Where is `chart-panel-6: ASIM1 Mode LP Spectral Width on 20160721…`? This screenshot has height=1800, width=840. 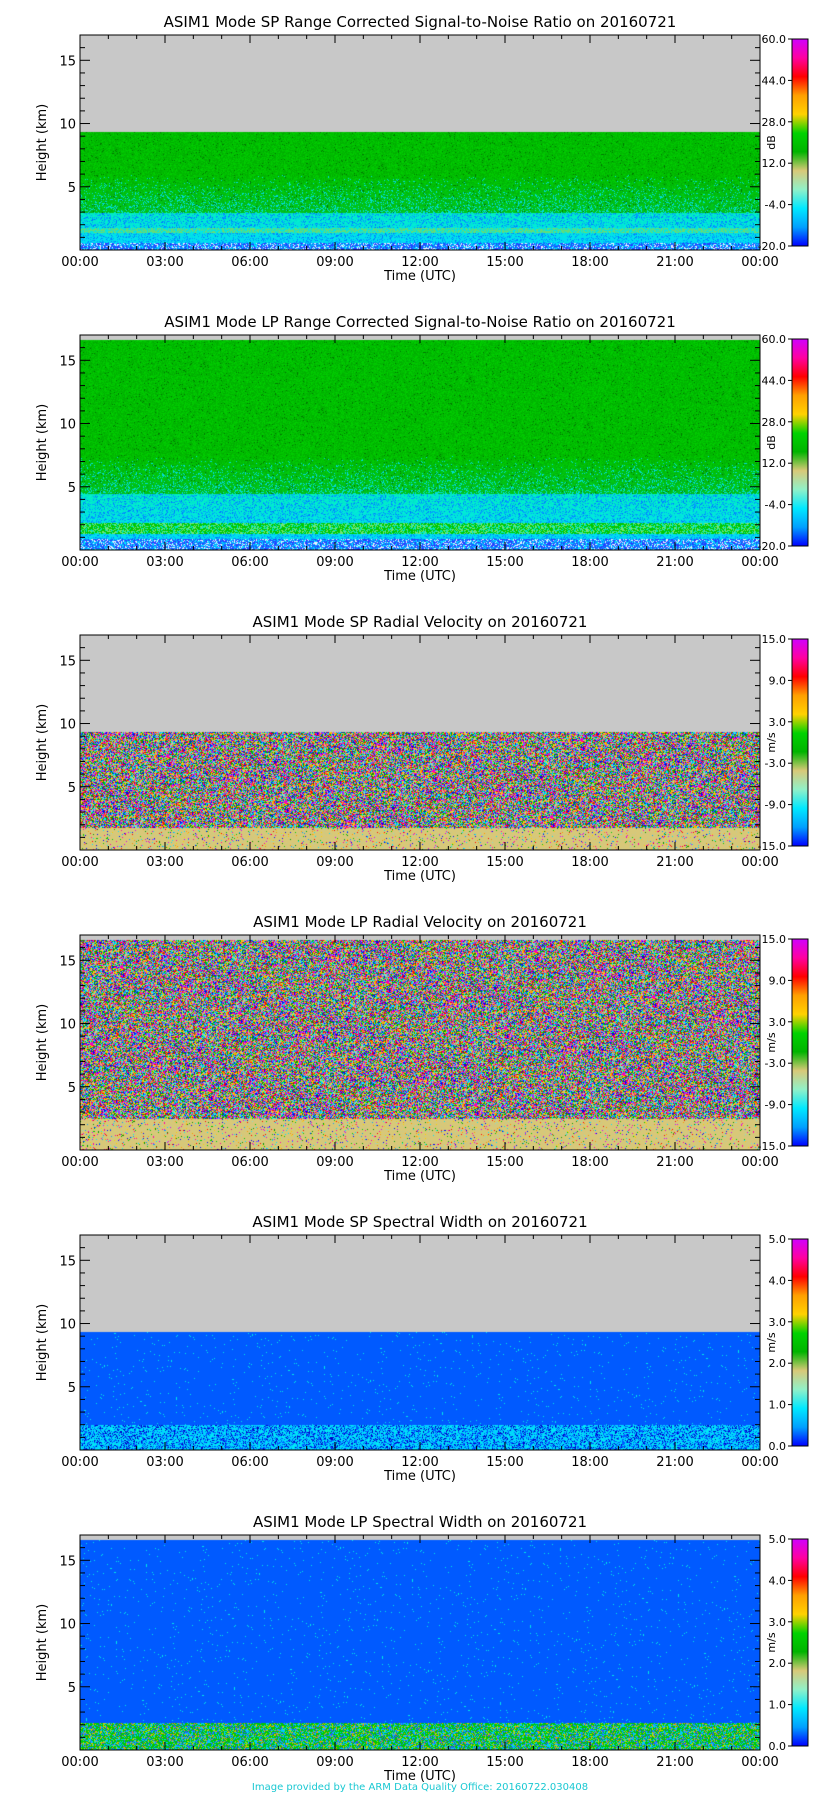 chart-panel-6: ASIM1 Mode LP Spectral Width on 20160721… is located at coordinates (422, 1648).